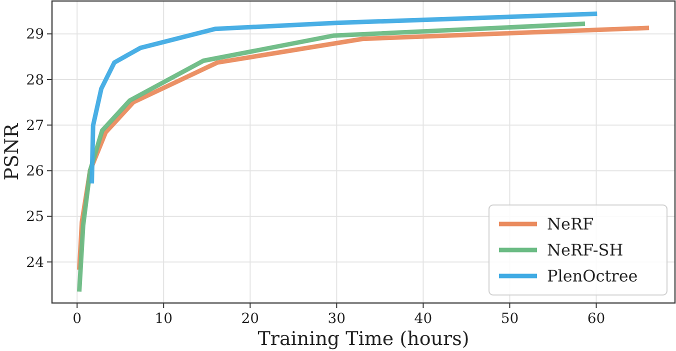  Describe the element at coordinates (570, 224) in the screenshot. I see `legend-label: NeRF` at that location.